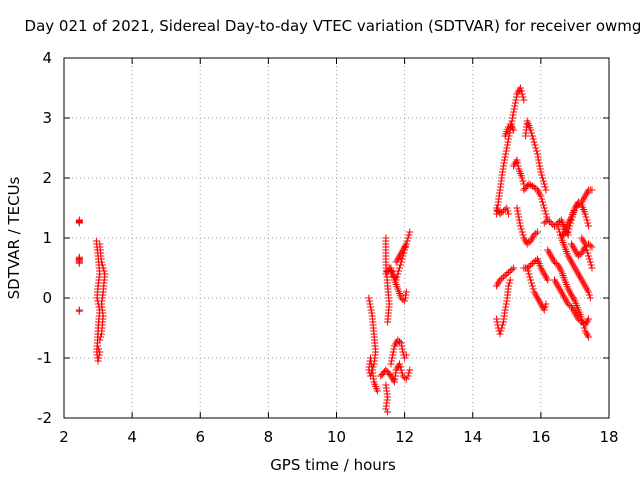  I want to click on y-tick-label: 3, so click(47, 118).